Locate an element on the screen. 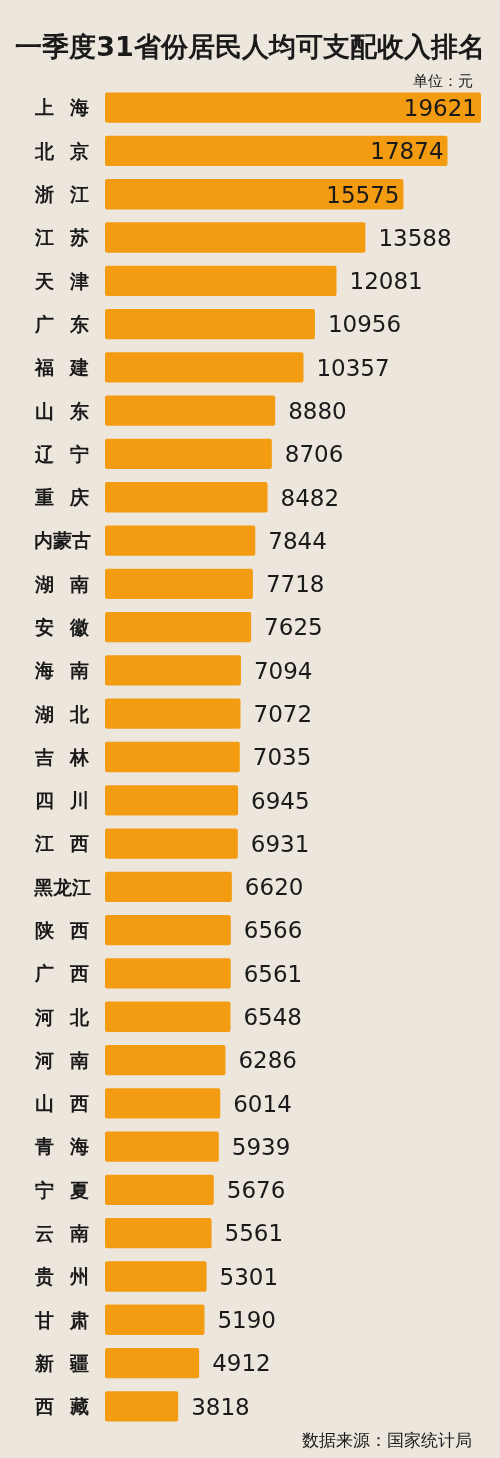  y-tick-label: 山东 is located at coordinates (62, 410).